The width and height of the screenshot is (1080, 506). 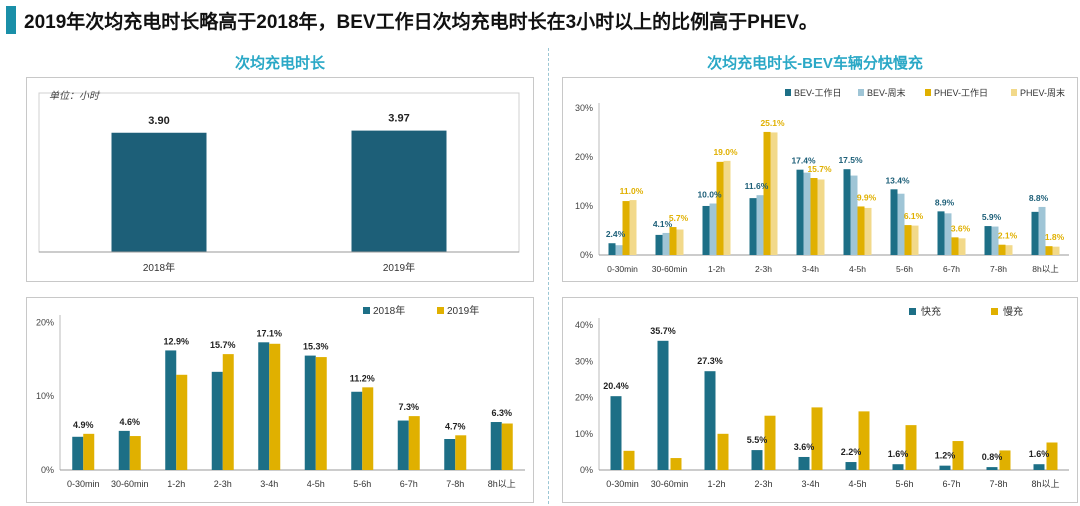 I want to click on bar-快充-8h以上, so click(x=1039, y=467).